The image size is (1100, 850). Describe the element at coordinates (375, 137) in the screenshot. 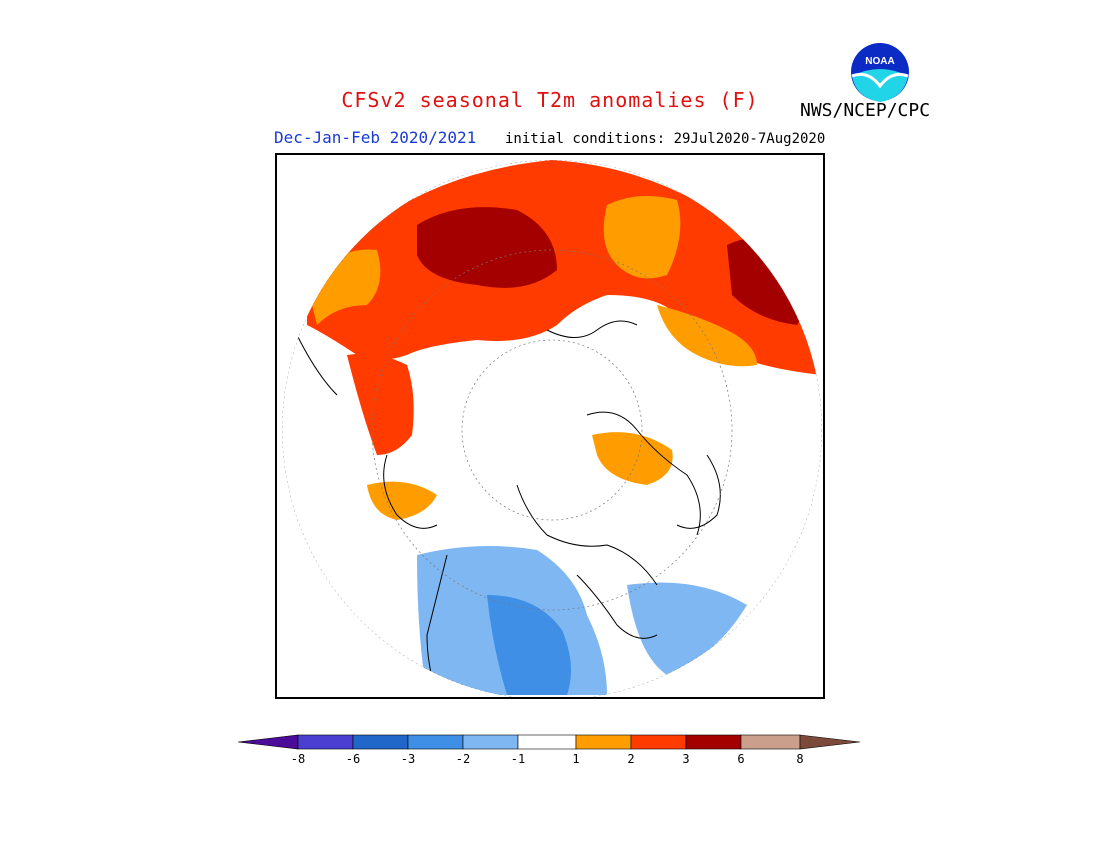

I see `season-label: Dec-Jan-Feb 2020/2021` at that location.